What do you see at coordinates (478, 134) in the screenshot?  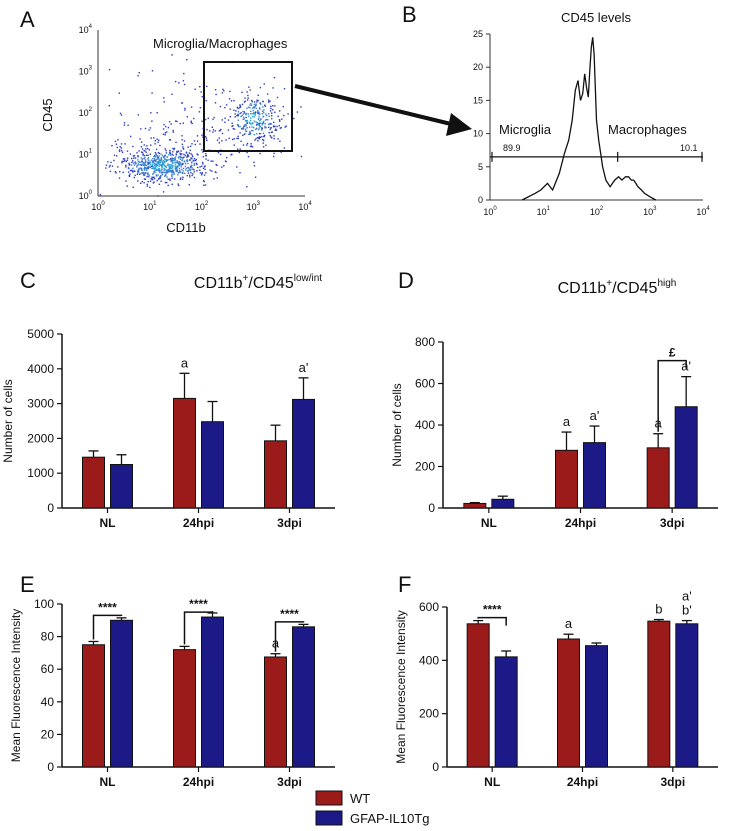 I see `histogram-y-tick-label: 10` at bounding box center [478, 134].